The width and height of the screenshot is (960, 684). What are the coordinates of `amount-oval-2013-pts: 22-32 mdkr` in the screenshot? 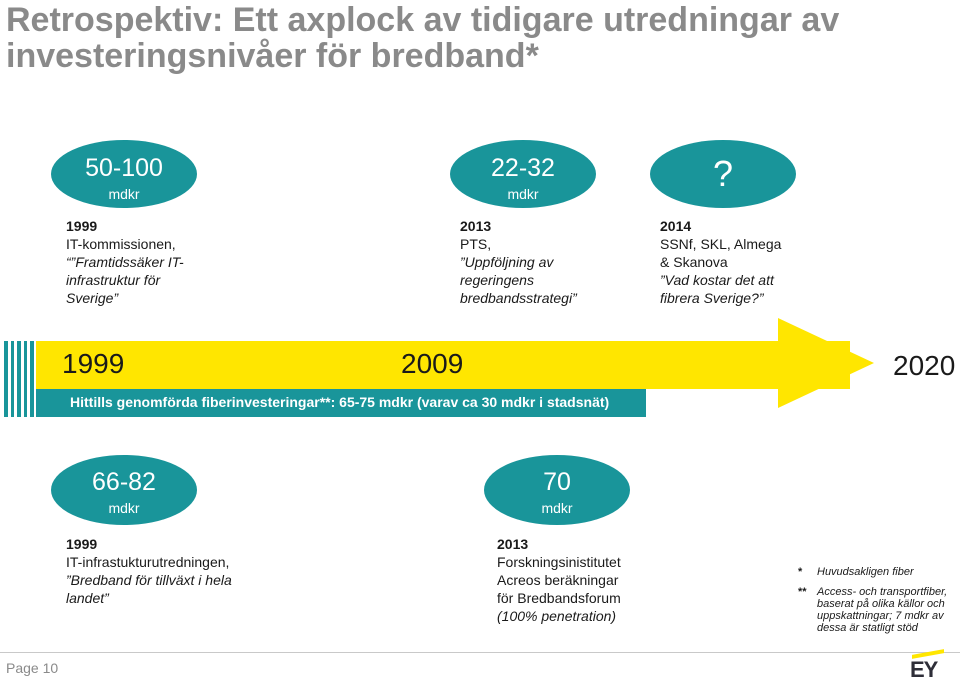 It's located at (523, 174).